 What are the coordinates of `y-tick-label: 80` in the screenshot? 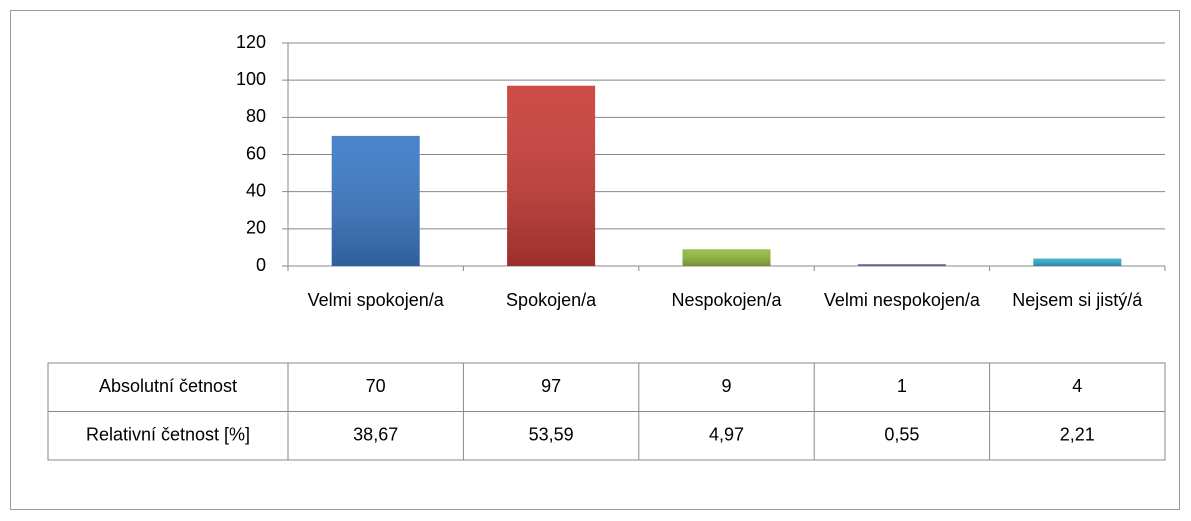 It's located at (256, 116).